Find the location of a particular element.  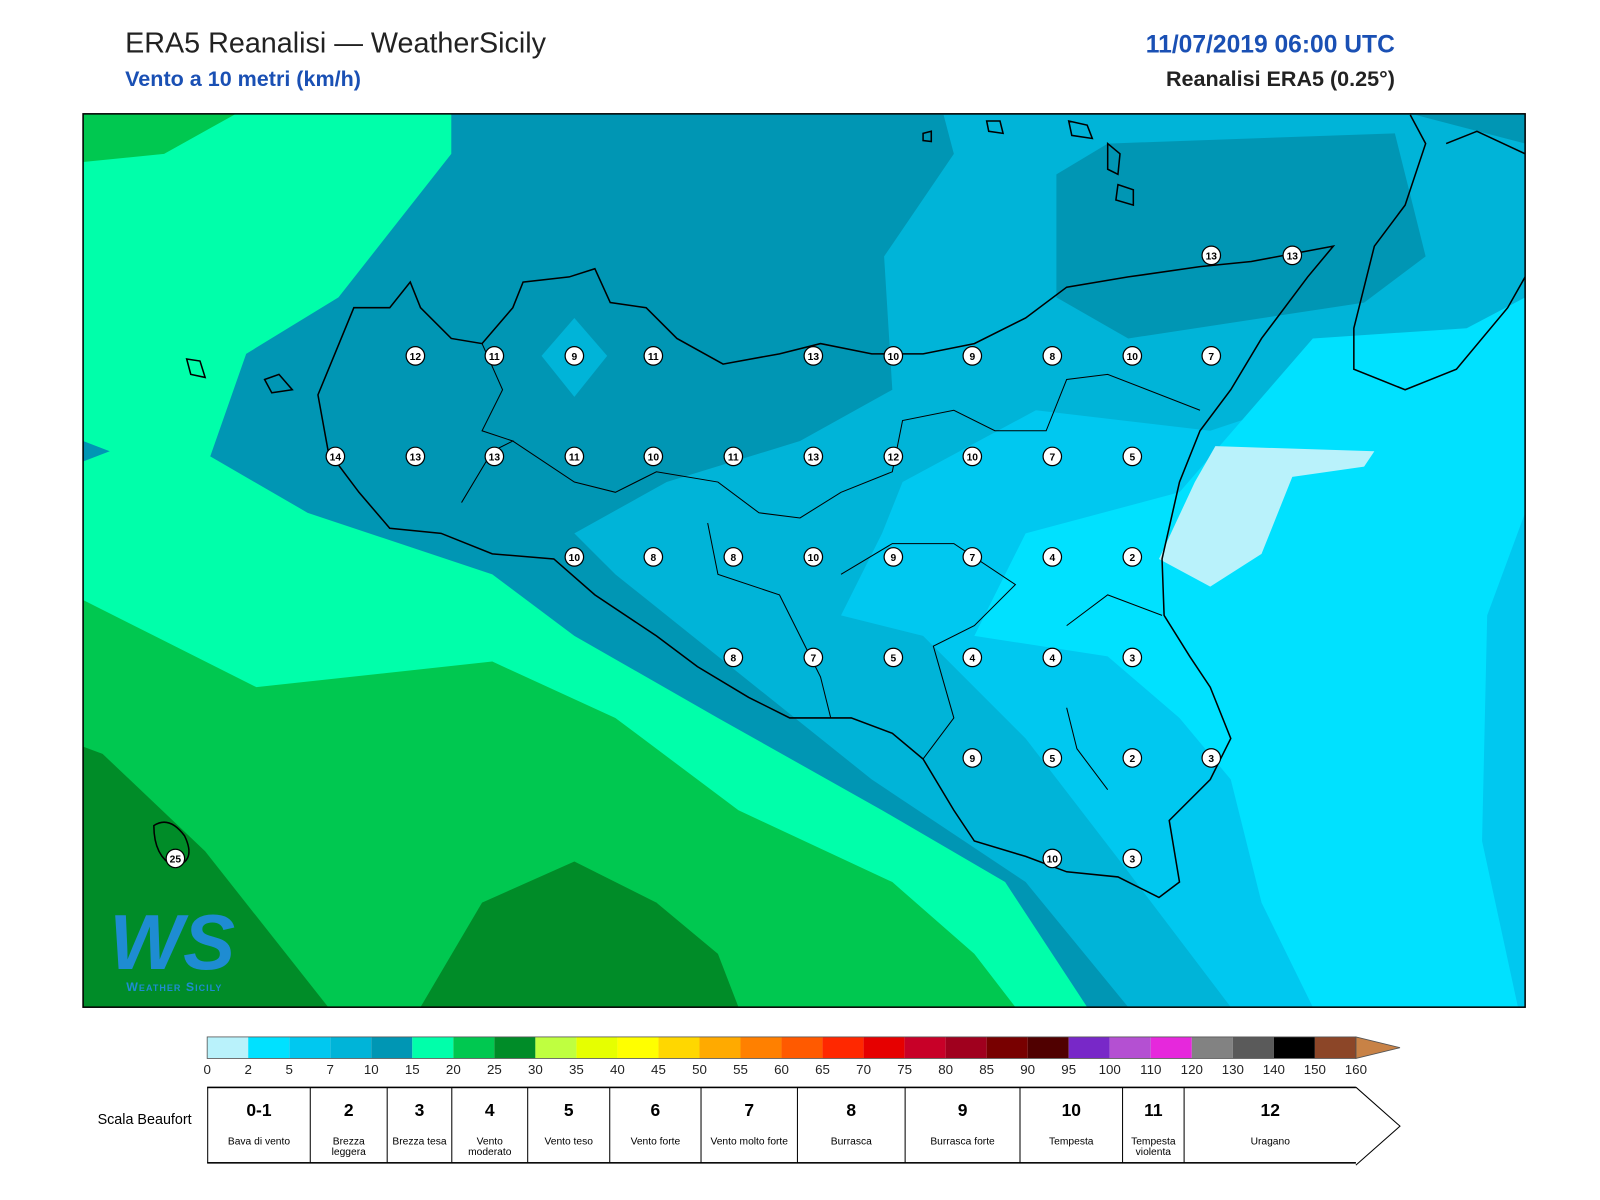

colorbar-tick-label: 0 is located at coordinates (206, 1069).